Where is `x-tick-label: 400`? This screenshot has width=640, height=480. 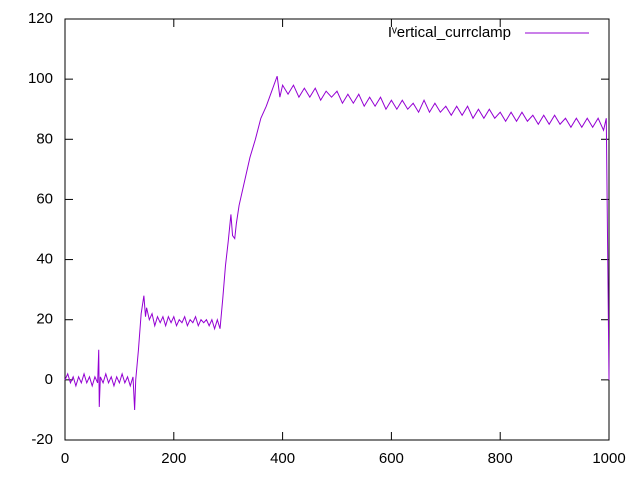 x-tick-label: 400 is located at coordinates (282, 458).